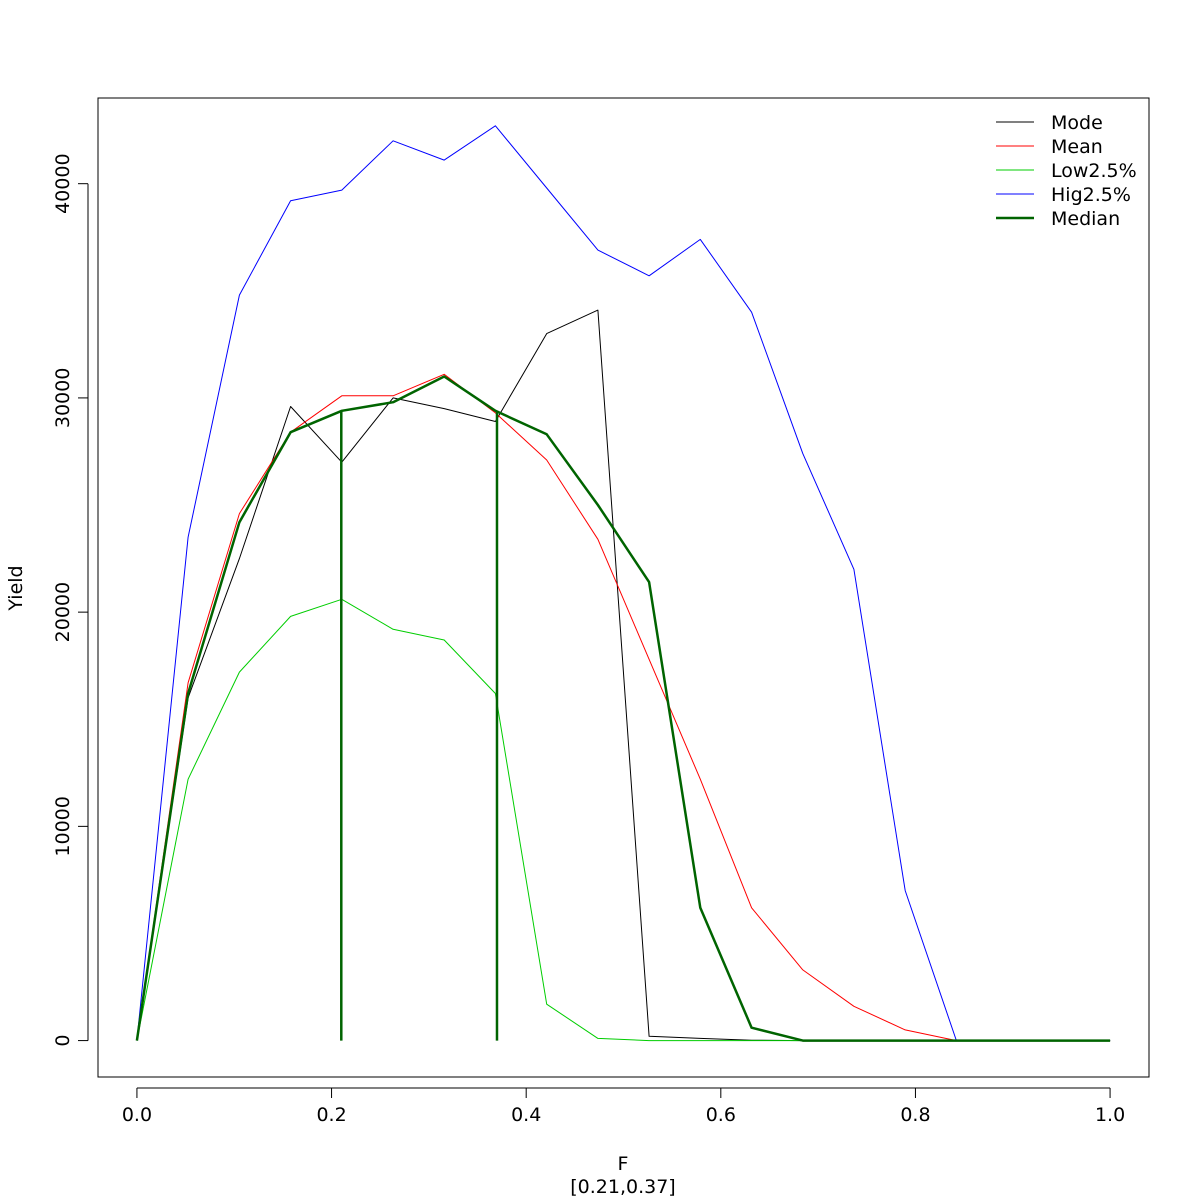  I want to click on x-axis: 0.0 0.2 0.4 0.6 0.8 1.0, so click(623, 1106).